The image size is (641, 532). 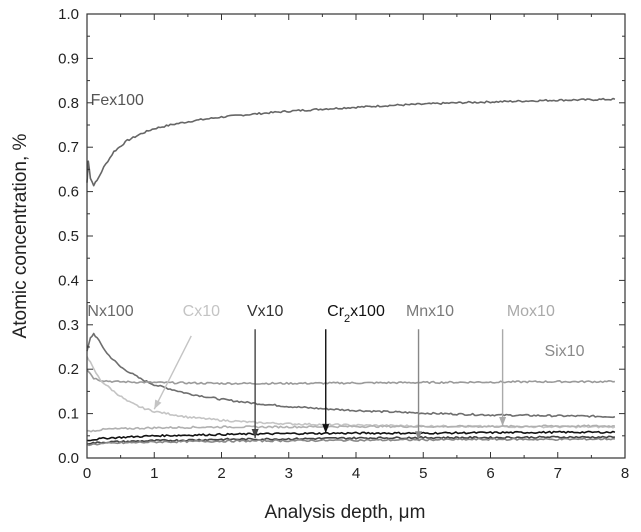 What do you see at coordinates (117, 100) in the screenshot?
I see `series-label: Fex100` at bounding box center [117, 100].